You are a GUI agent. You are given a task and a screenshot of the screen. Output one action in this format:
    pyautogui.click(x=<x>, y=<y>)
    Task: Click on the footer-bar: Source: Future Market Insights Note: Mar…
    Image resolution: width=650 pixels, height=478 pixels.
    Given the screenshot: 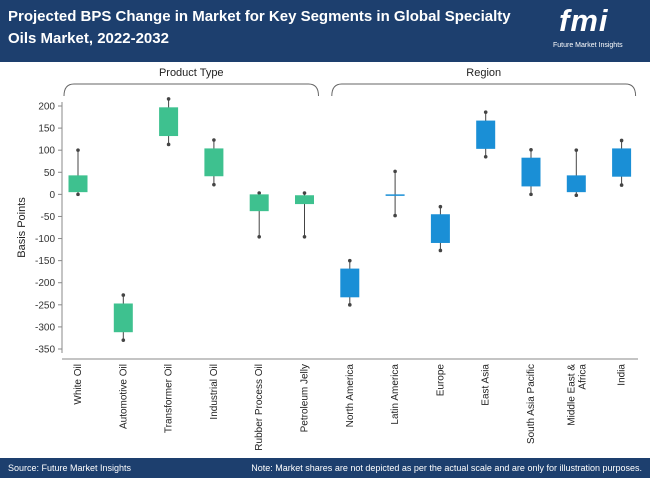 What is the action you would take?
    pyautogui.click(x=325, y=468)
    